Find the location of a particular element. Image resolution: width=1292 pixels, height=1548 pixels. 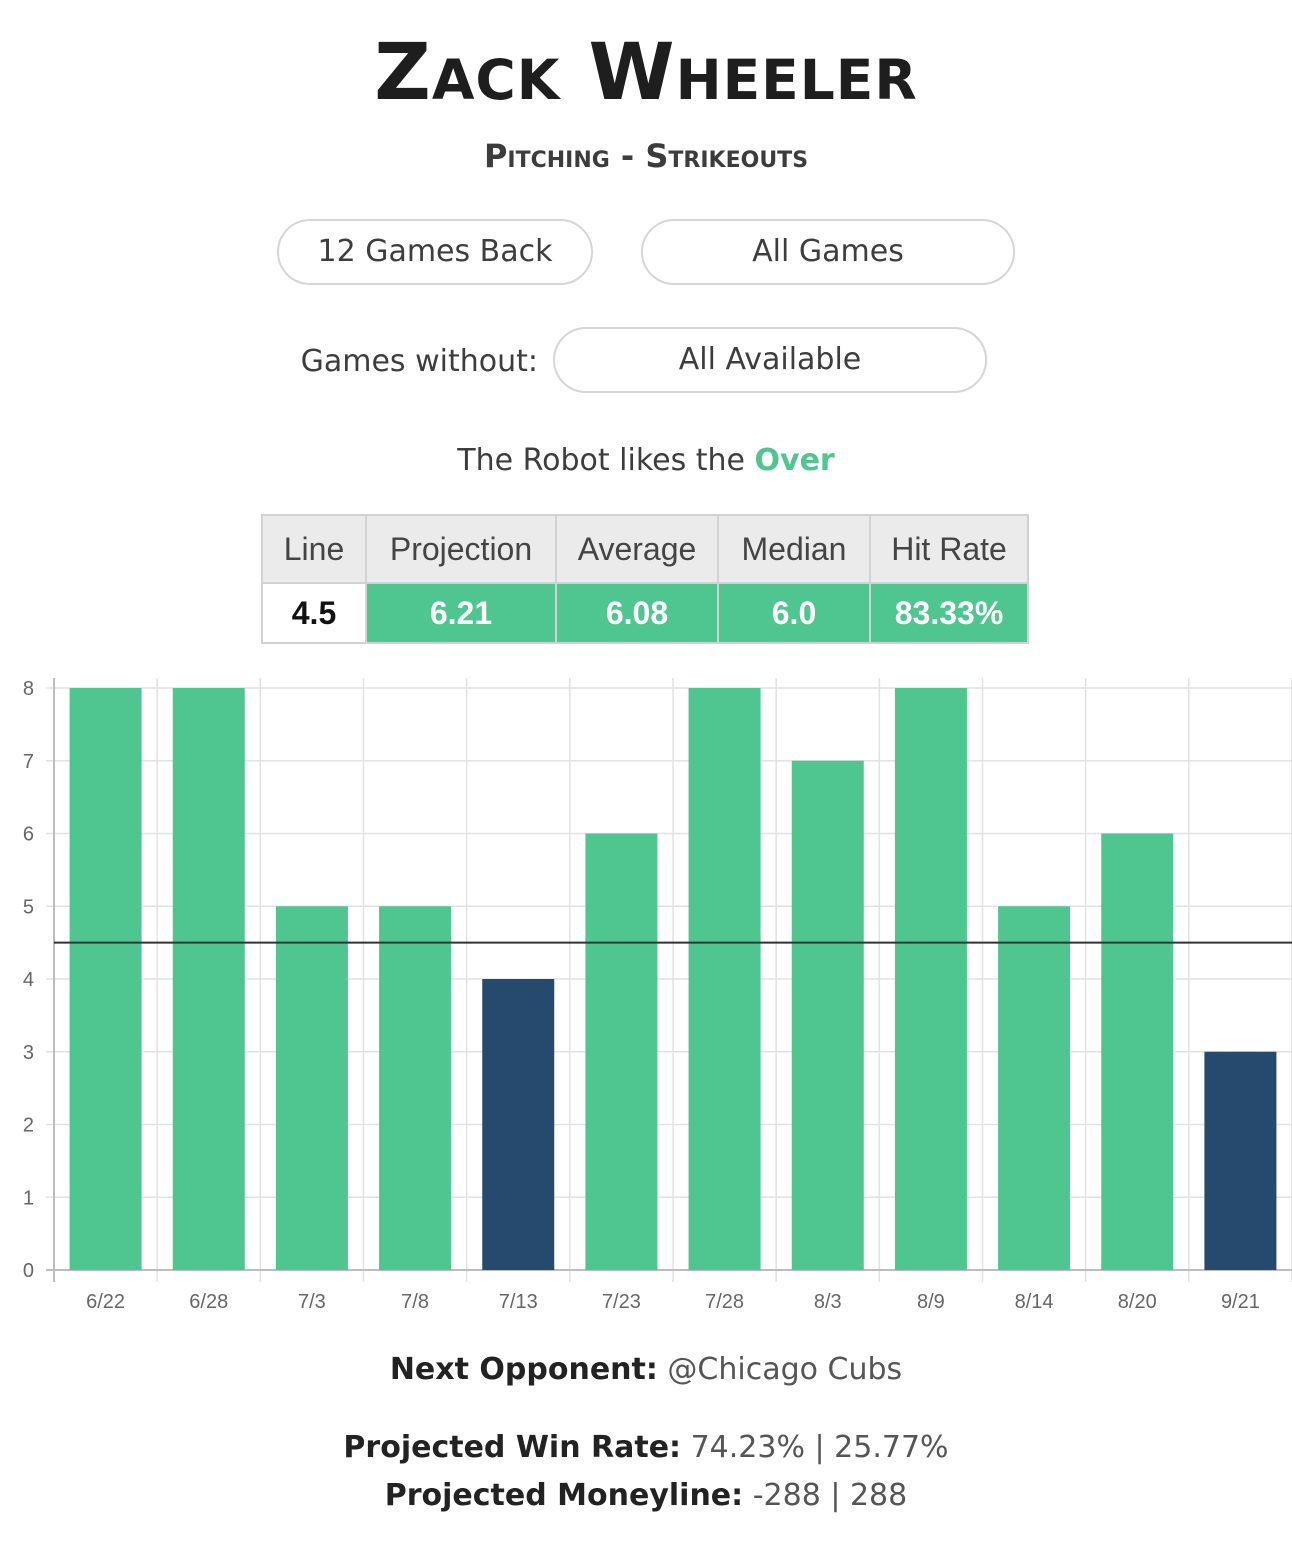

next-opponent: Next Opponent: @Chicago Cubs is located at coordinates (646, 1370).